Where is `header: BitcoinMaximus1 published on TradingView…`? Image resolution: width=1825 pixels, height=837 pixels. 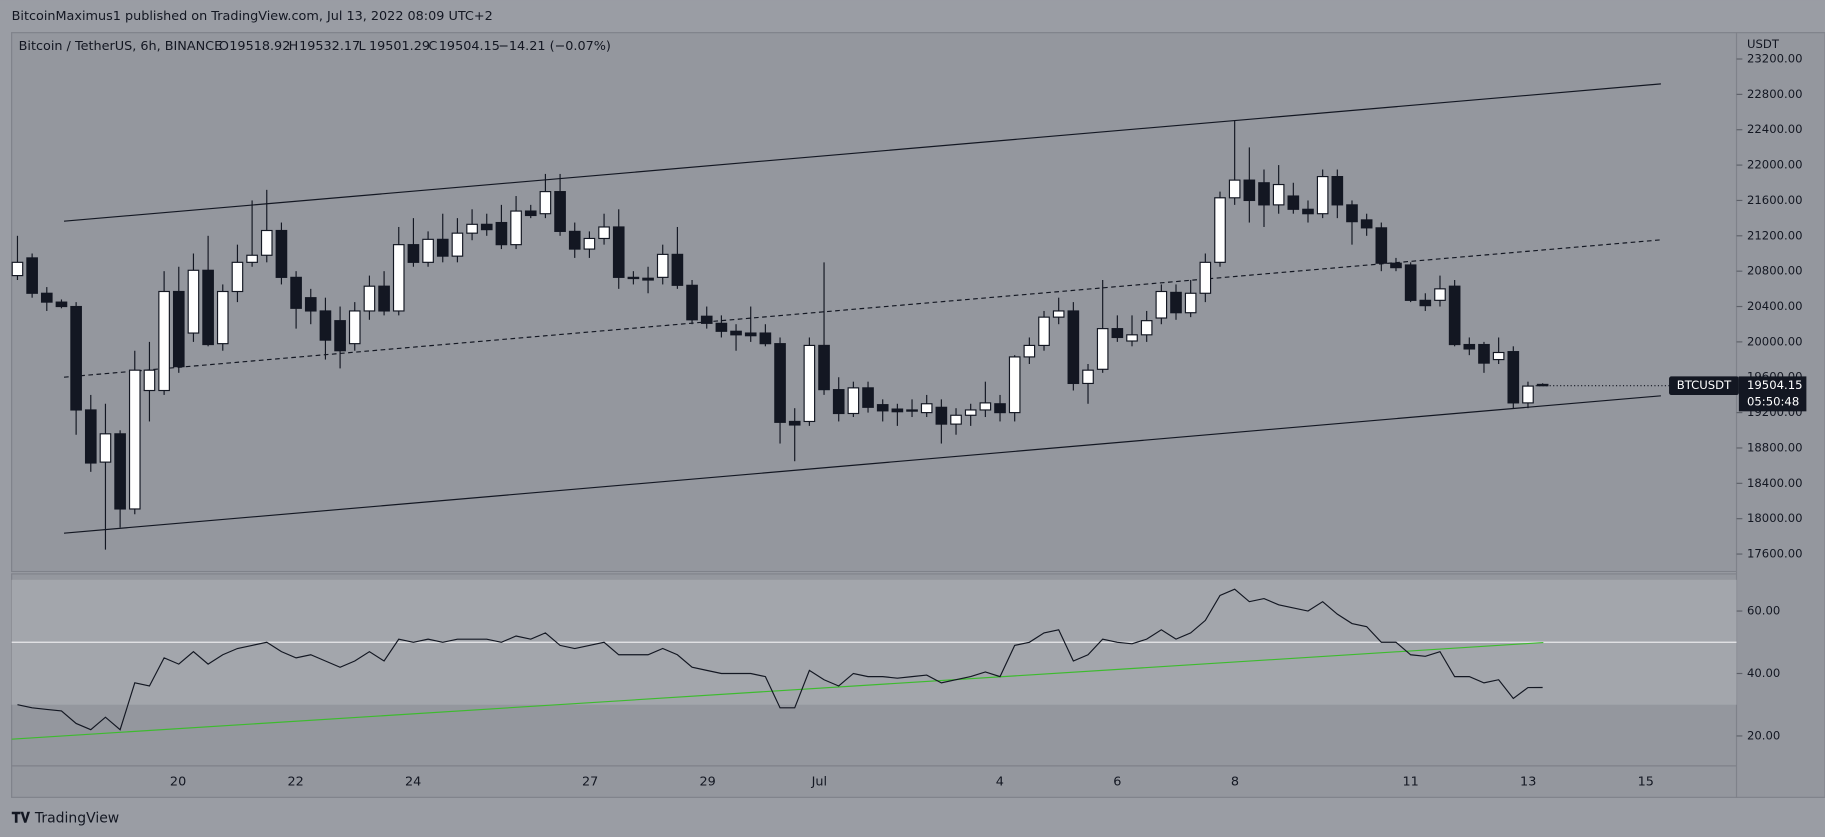
header: BitcoinMaximus1 published on TradingView… is located at coordinates (252, 16).